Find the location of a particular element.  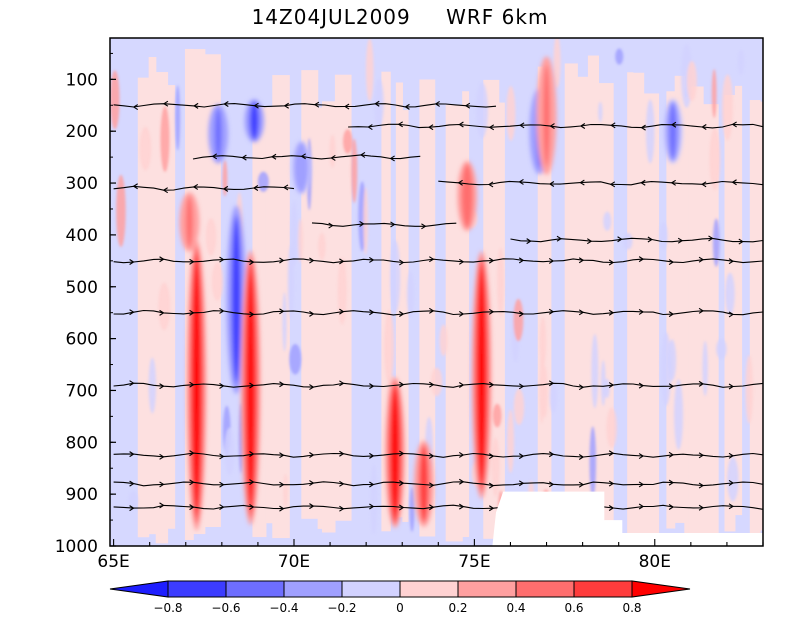

downdraft-cell is located at coordinates (672, 131).